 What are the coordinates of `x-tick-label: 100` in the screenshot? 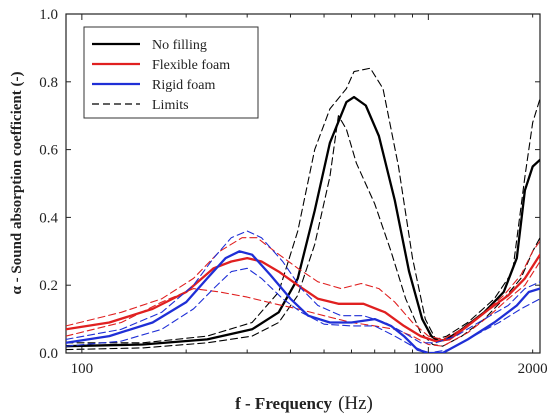 It's located at (82, 369).